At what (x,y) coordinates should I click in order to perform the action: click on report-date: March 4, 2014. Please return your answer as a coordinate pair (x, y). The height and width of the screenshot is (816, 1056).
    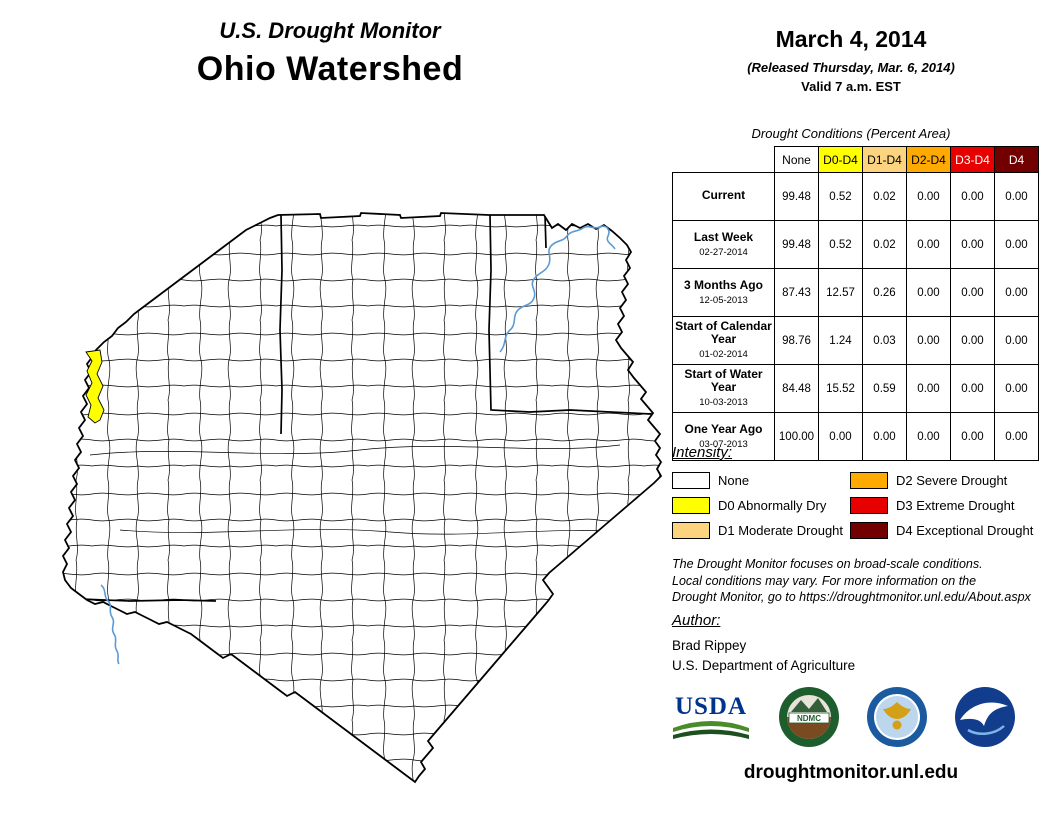
    Looking at the image, I should click on (851, 39).